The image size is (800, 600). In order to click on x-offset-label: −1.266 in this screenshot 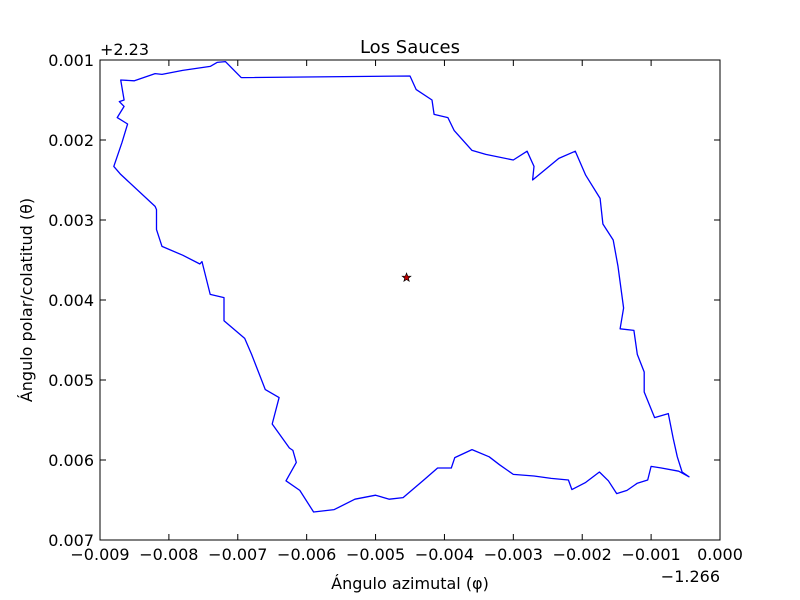, I will do `click(690, 576)`.